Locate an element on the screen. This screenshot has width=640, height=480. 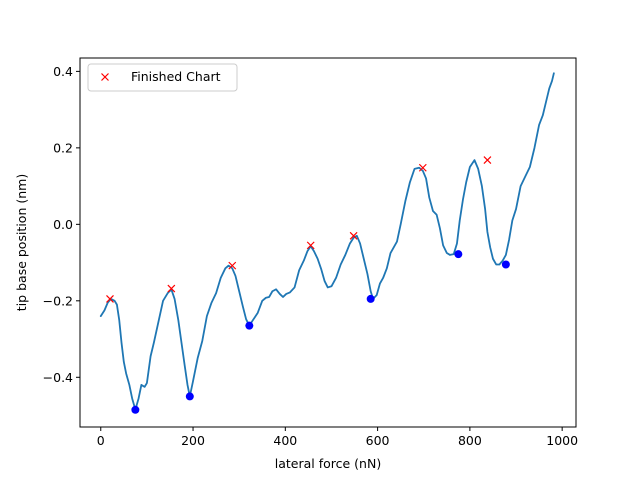
y-tick-label: 0.2 is located at coordinates (63, 147).